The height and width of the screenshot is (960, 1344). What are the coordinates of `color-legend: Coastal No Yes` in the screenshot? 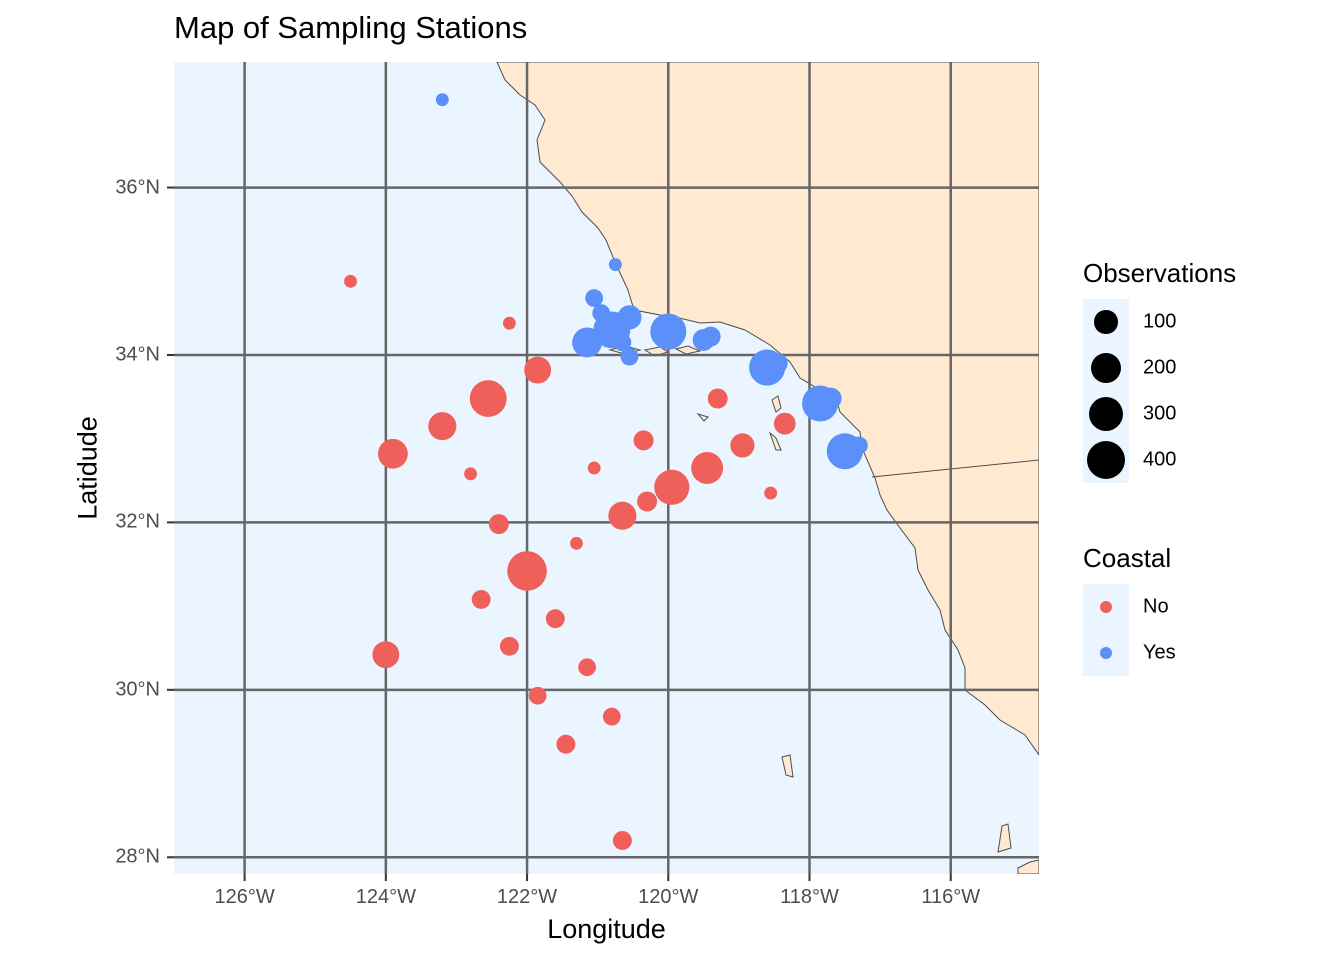 It's located at (1129, 609).